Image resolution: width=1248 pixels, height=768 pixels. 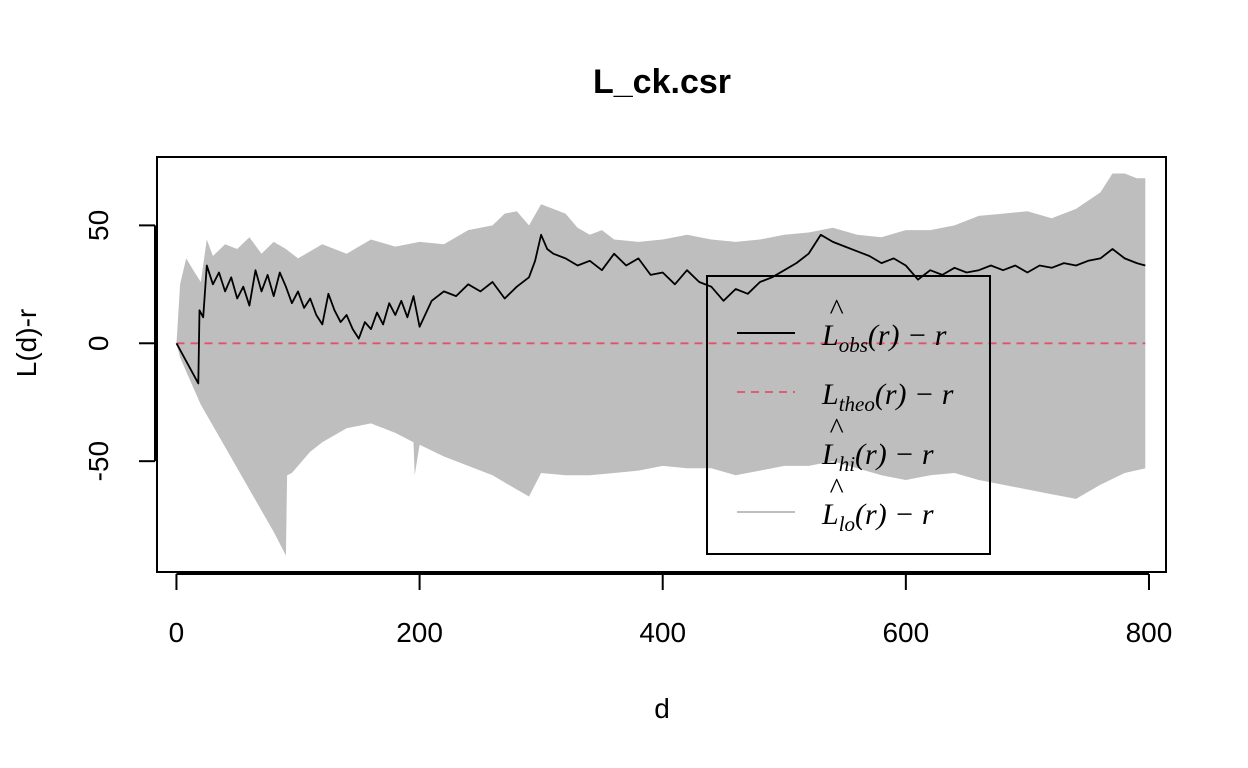 I want to click on x-tick-label: 600, so click(x=905, y=632).